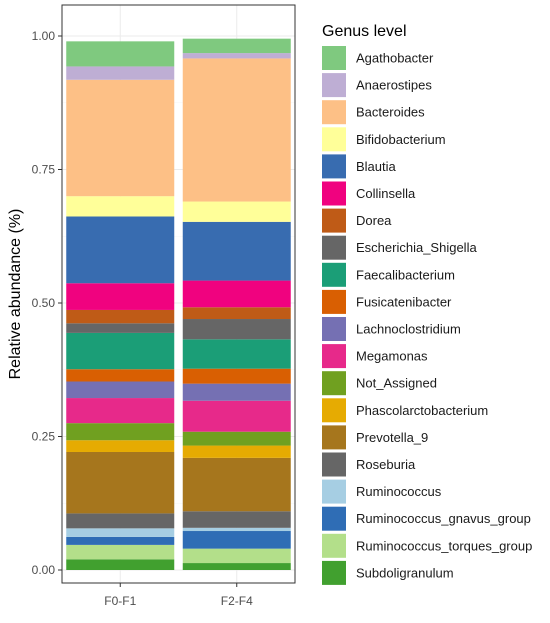  I want to click on legend-label: Ruminococcus, so click(399, 491).